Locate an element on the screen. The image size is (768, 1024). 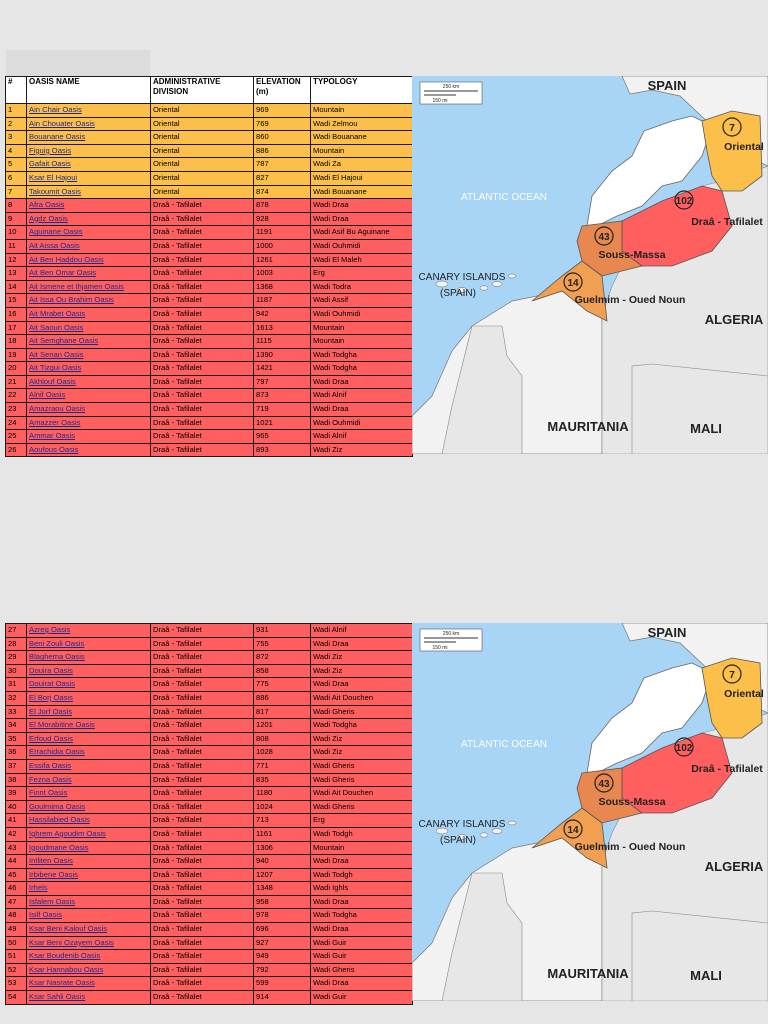
row-number: 12 is located at coordinates (16, 260).